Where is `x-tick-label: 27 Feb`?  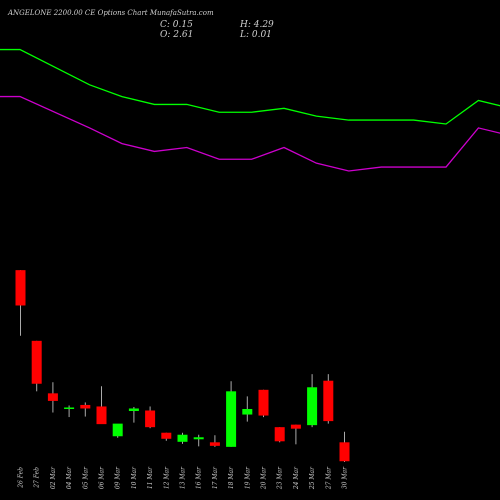
x-tick-label: 27 Feb is located at coordinates (37, 478).